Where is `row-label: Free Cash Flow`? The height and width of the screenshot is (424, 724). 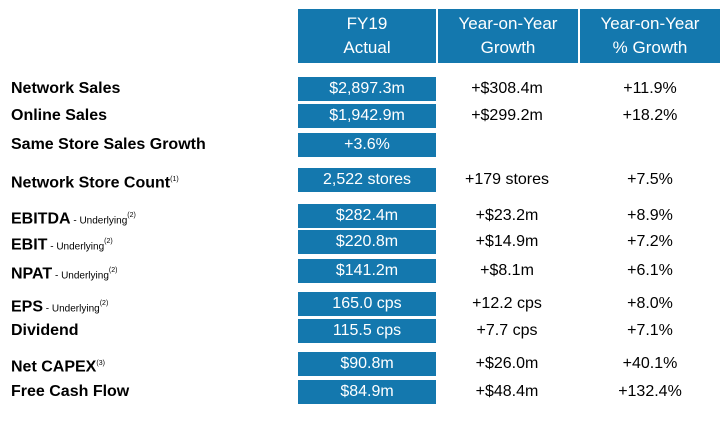
row-label: Free Cash Flow is located at coordinates (70, 392).